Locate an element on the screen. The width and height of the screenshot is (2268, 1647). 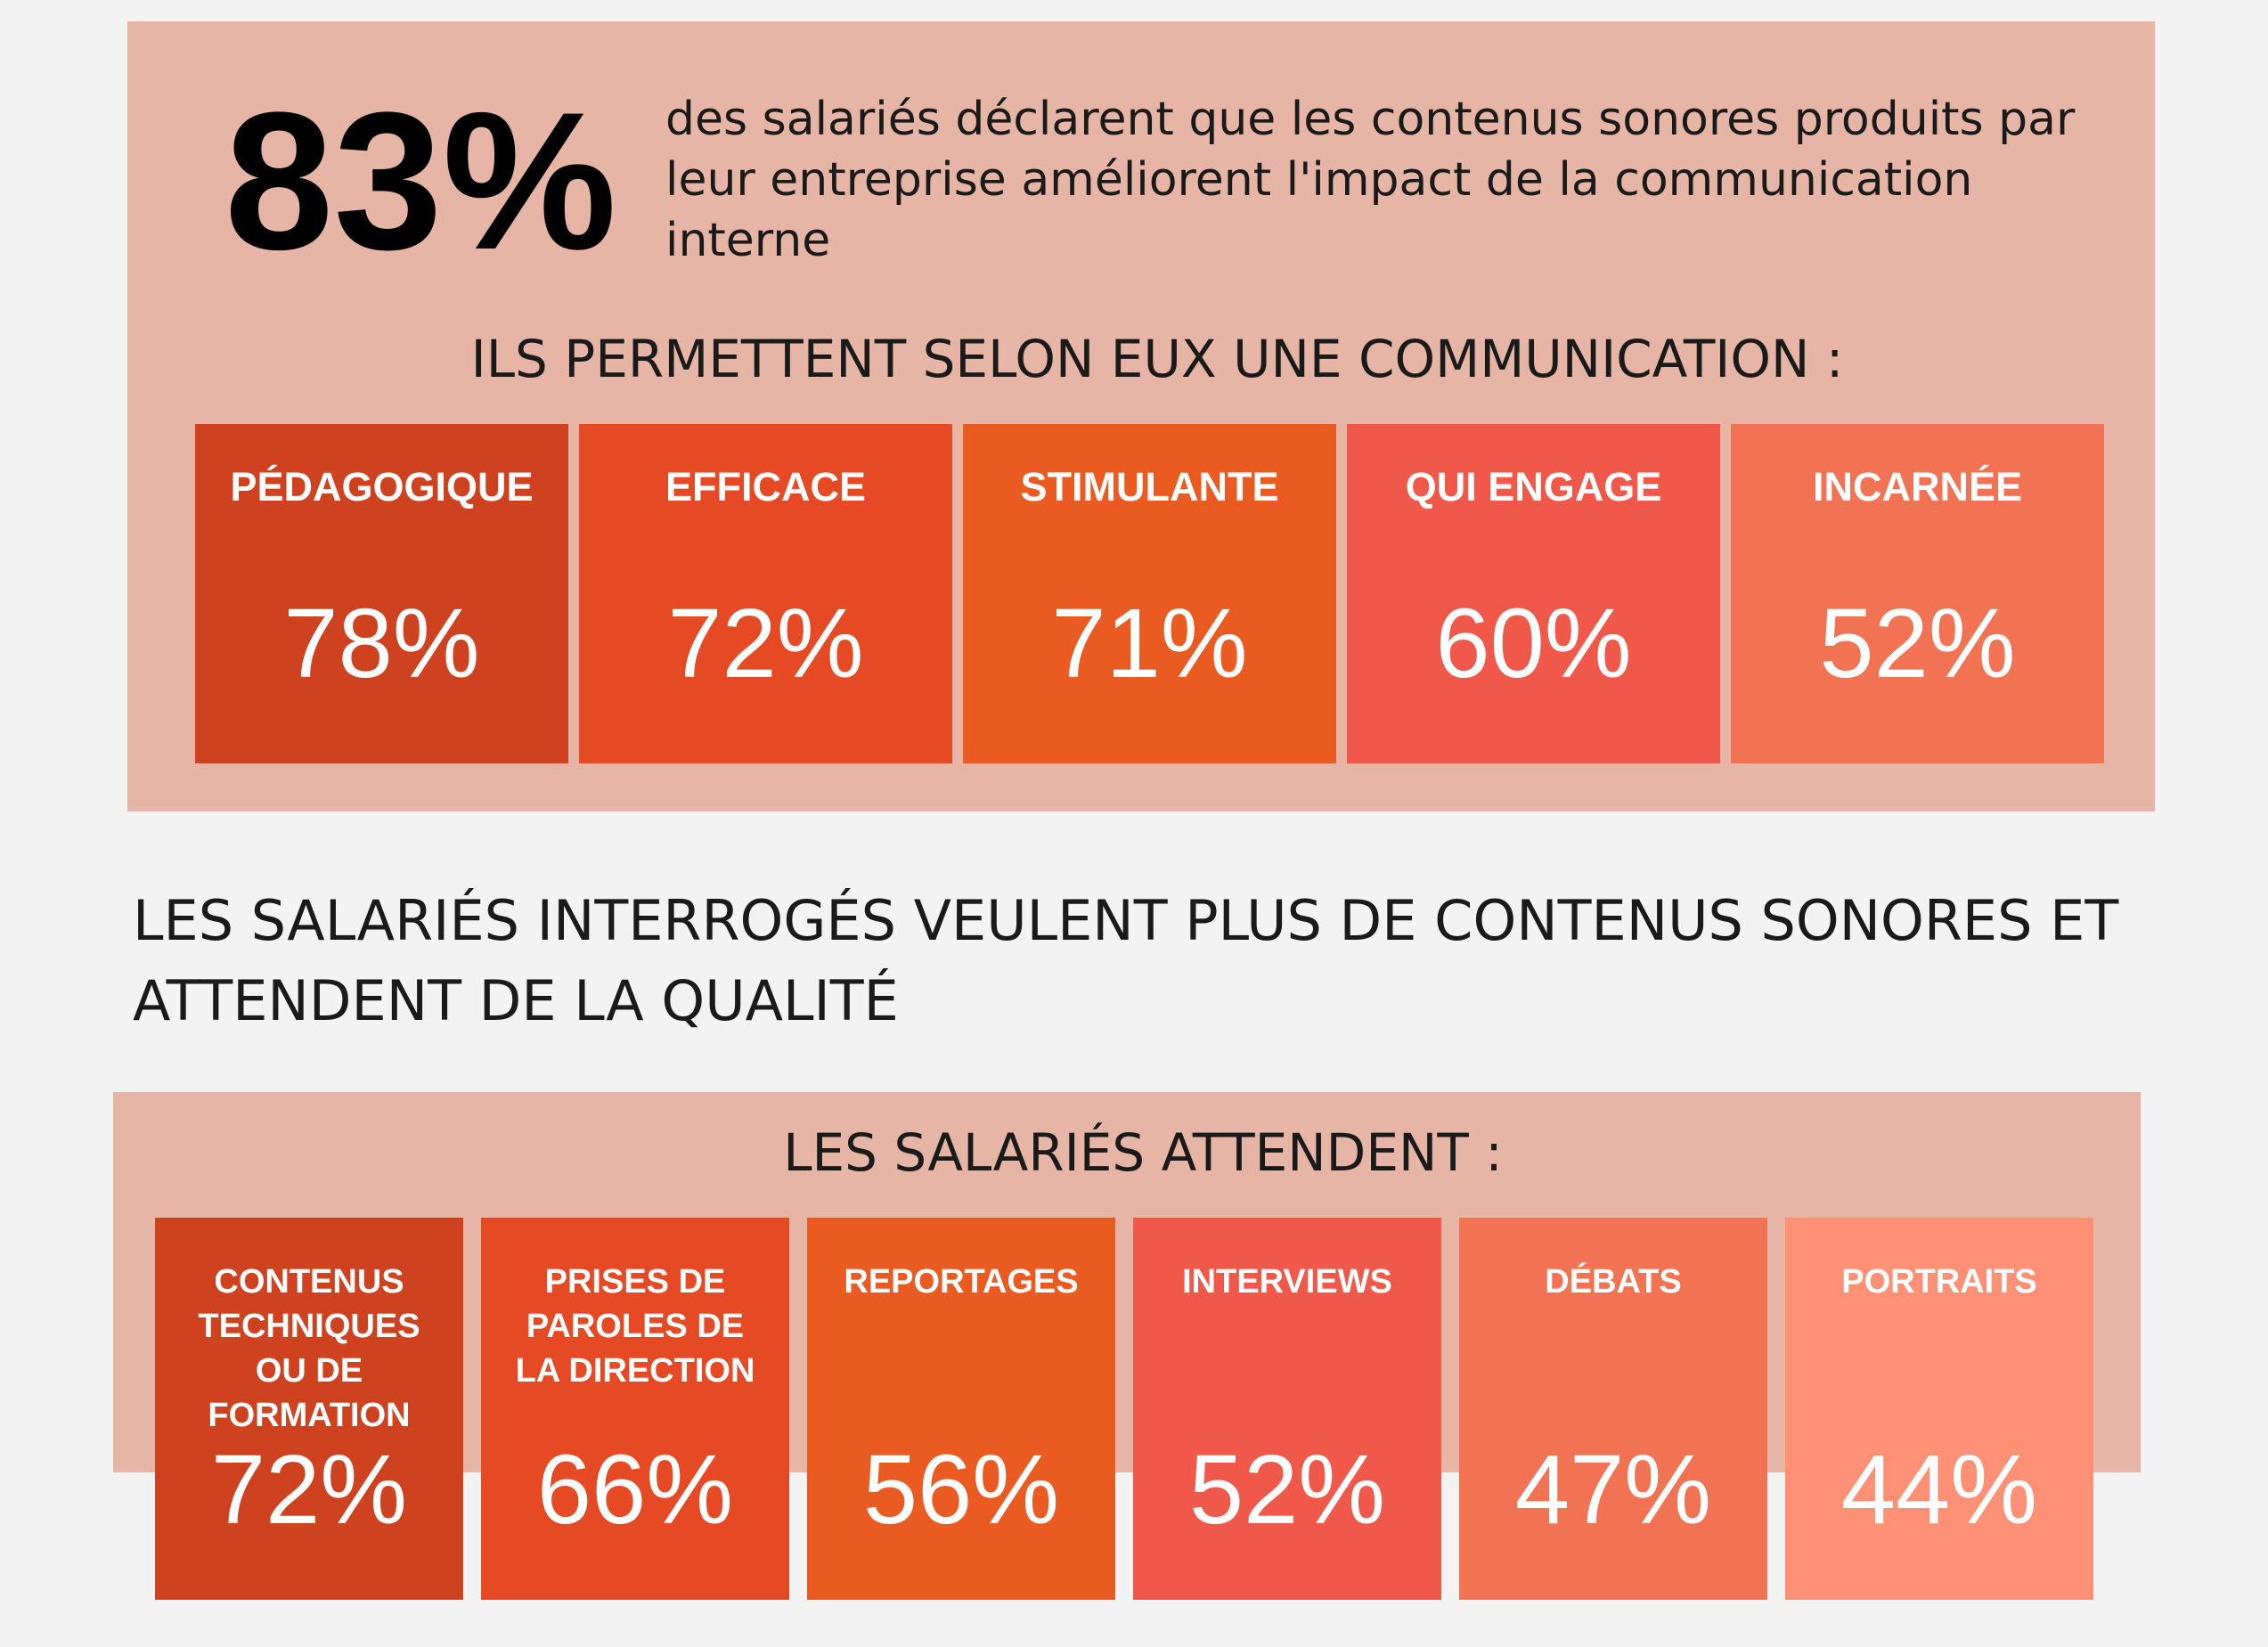
stat-card-value: 60% is located at coordinates (1533, 643).